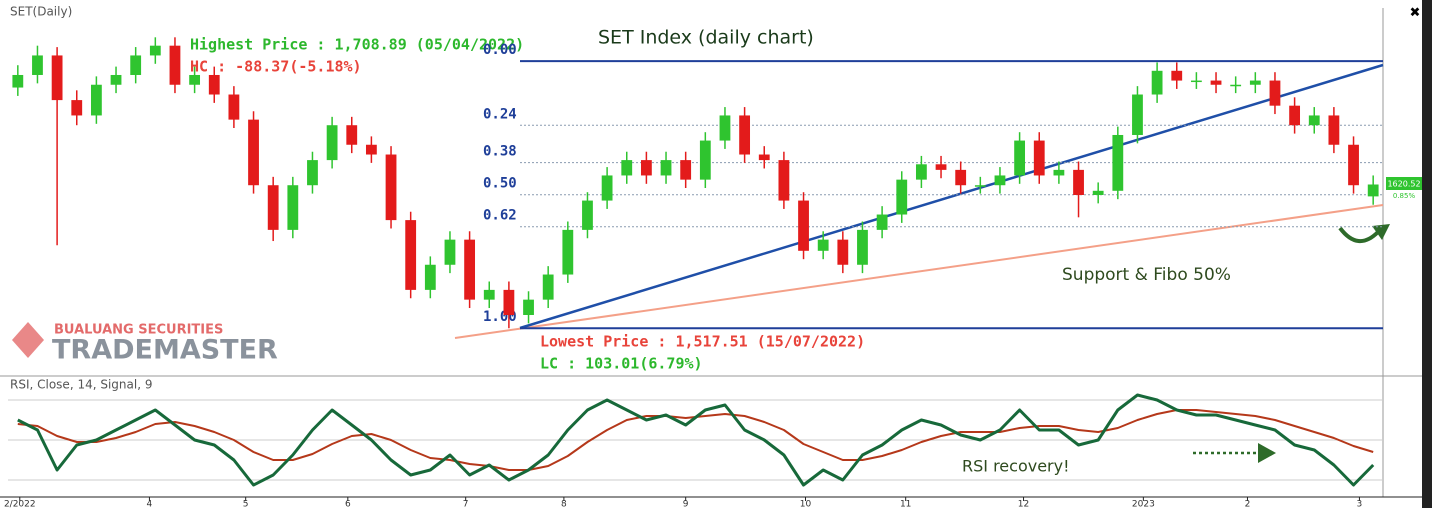 The image size is (1432, 508). What do you see at coordinates (1427, 254) in the screenshot?
I see `frame` at bounding box center [1427, 254].